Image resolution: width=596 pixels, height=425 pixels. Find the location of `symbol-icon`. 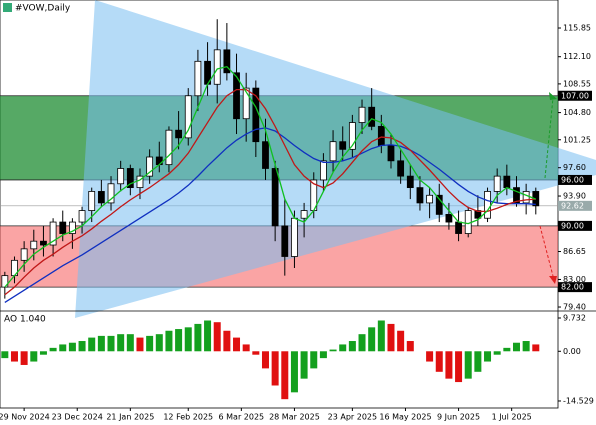

symbol-icon is located at coordinates (7, 7).